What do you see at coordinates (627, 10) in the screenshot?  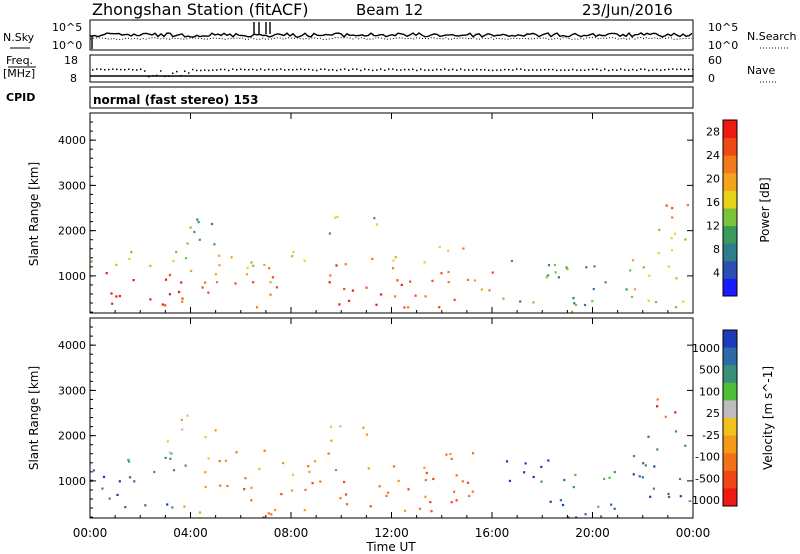 I see `date-label: 23/Jun/2016` at bounding box center [627, 10].